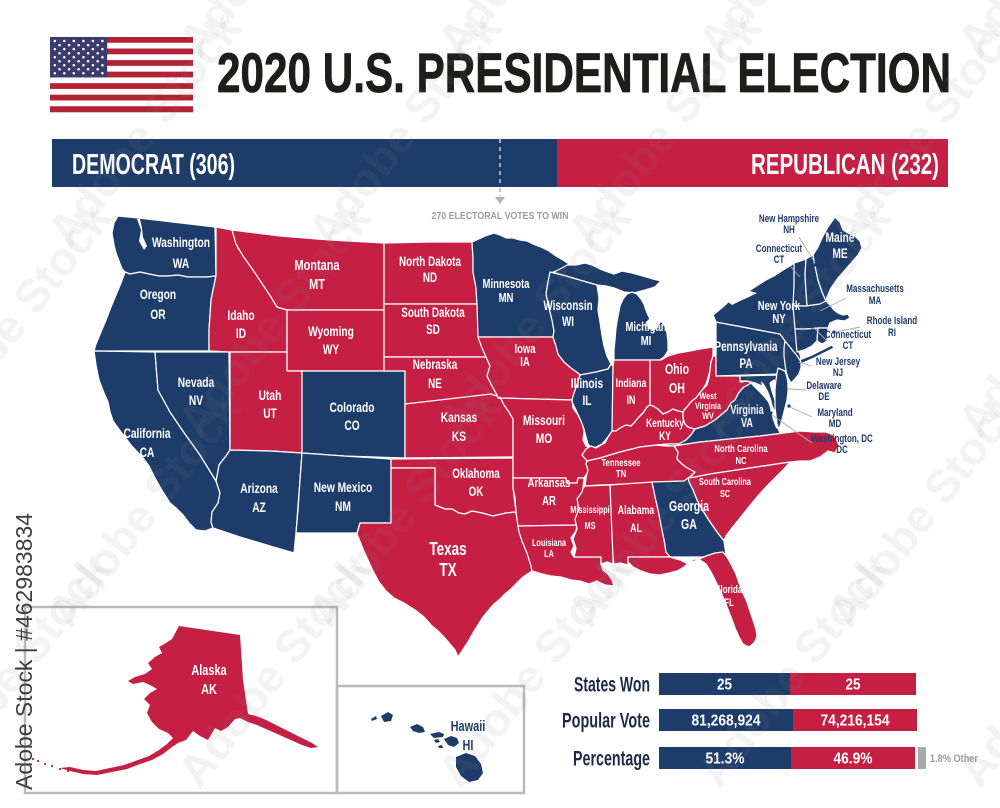 The width and height of the screenshot is (1000, 808). I want to click on svg-text: DEMOCRAT (306), so click(153, 165).